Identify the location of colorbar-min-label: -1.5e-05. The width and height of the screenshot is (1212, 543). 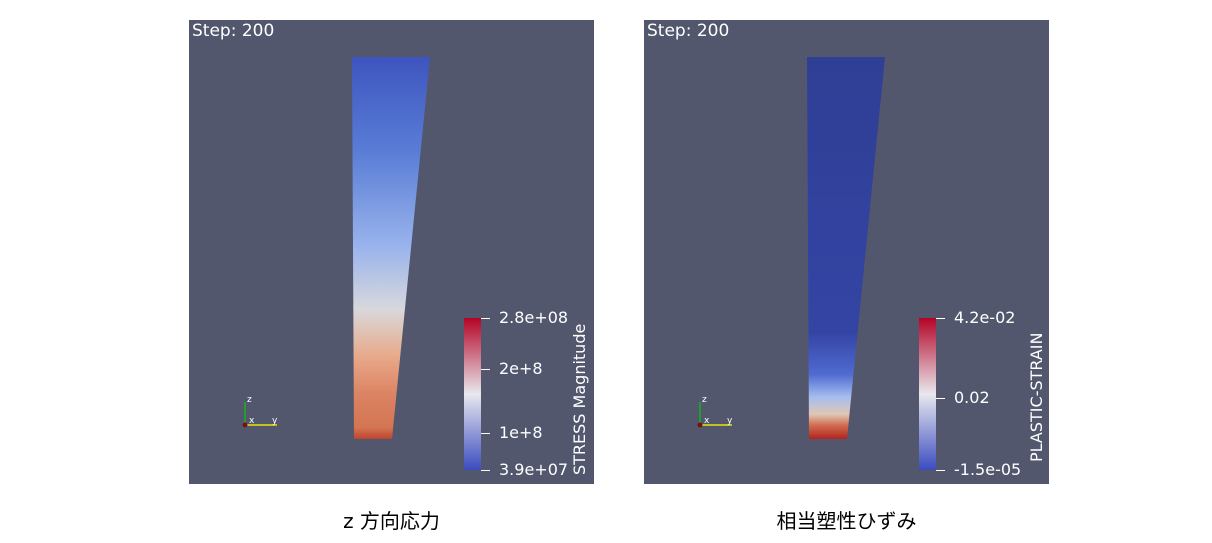
(988, 469).